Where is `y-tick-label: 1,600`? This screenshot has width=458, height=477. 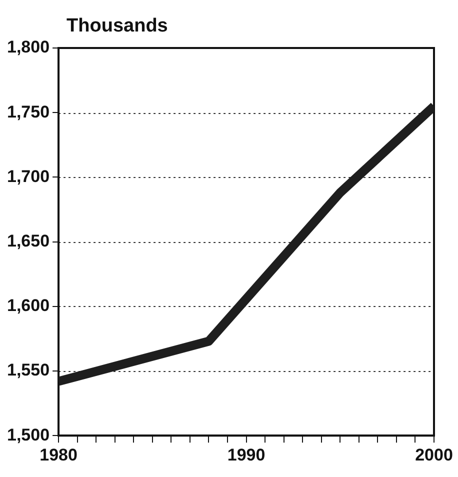 y-tick-label: 1,600 is located at coordinates (28, 306).